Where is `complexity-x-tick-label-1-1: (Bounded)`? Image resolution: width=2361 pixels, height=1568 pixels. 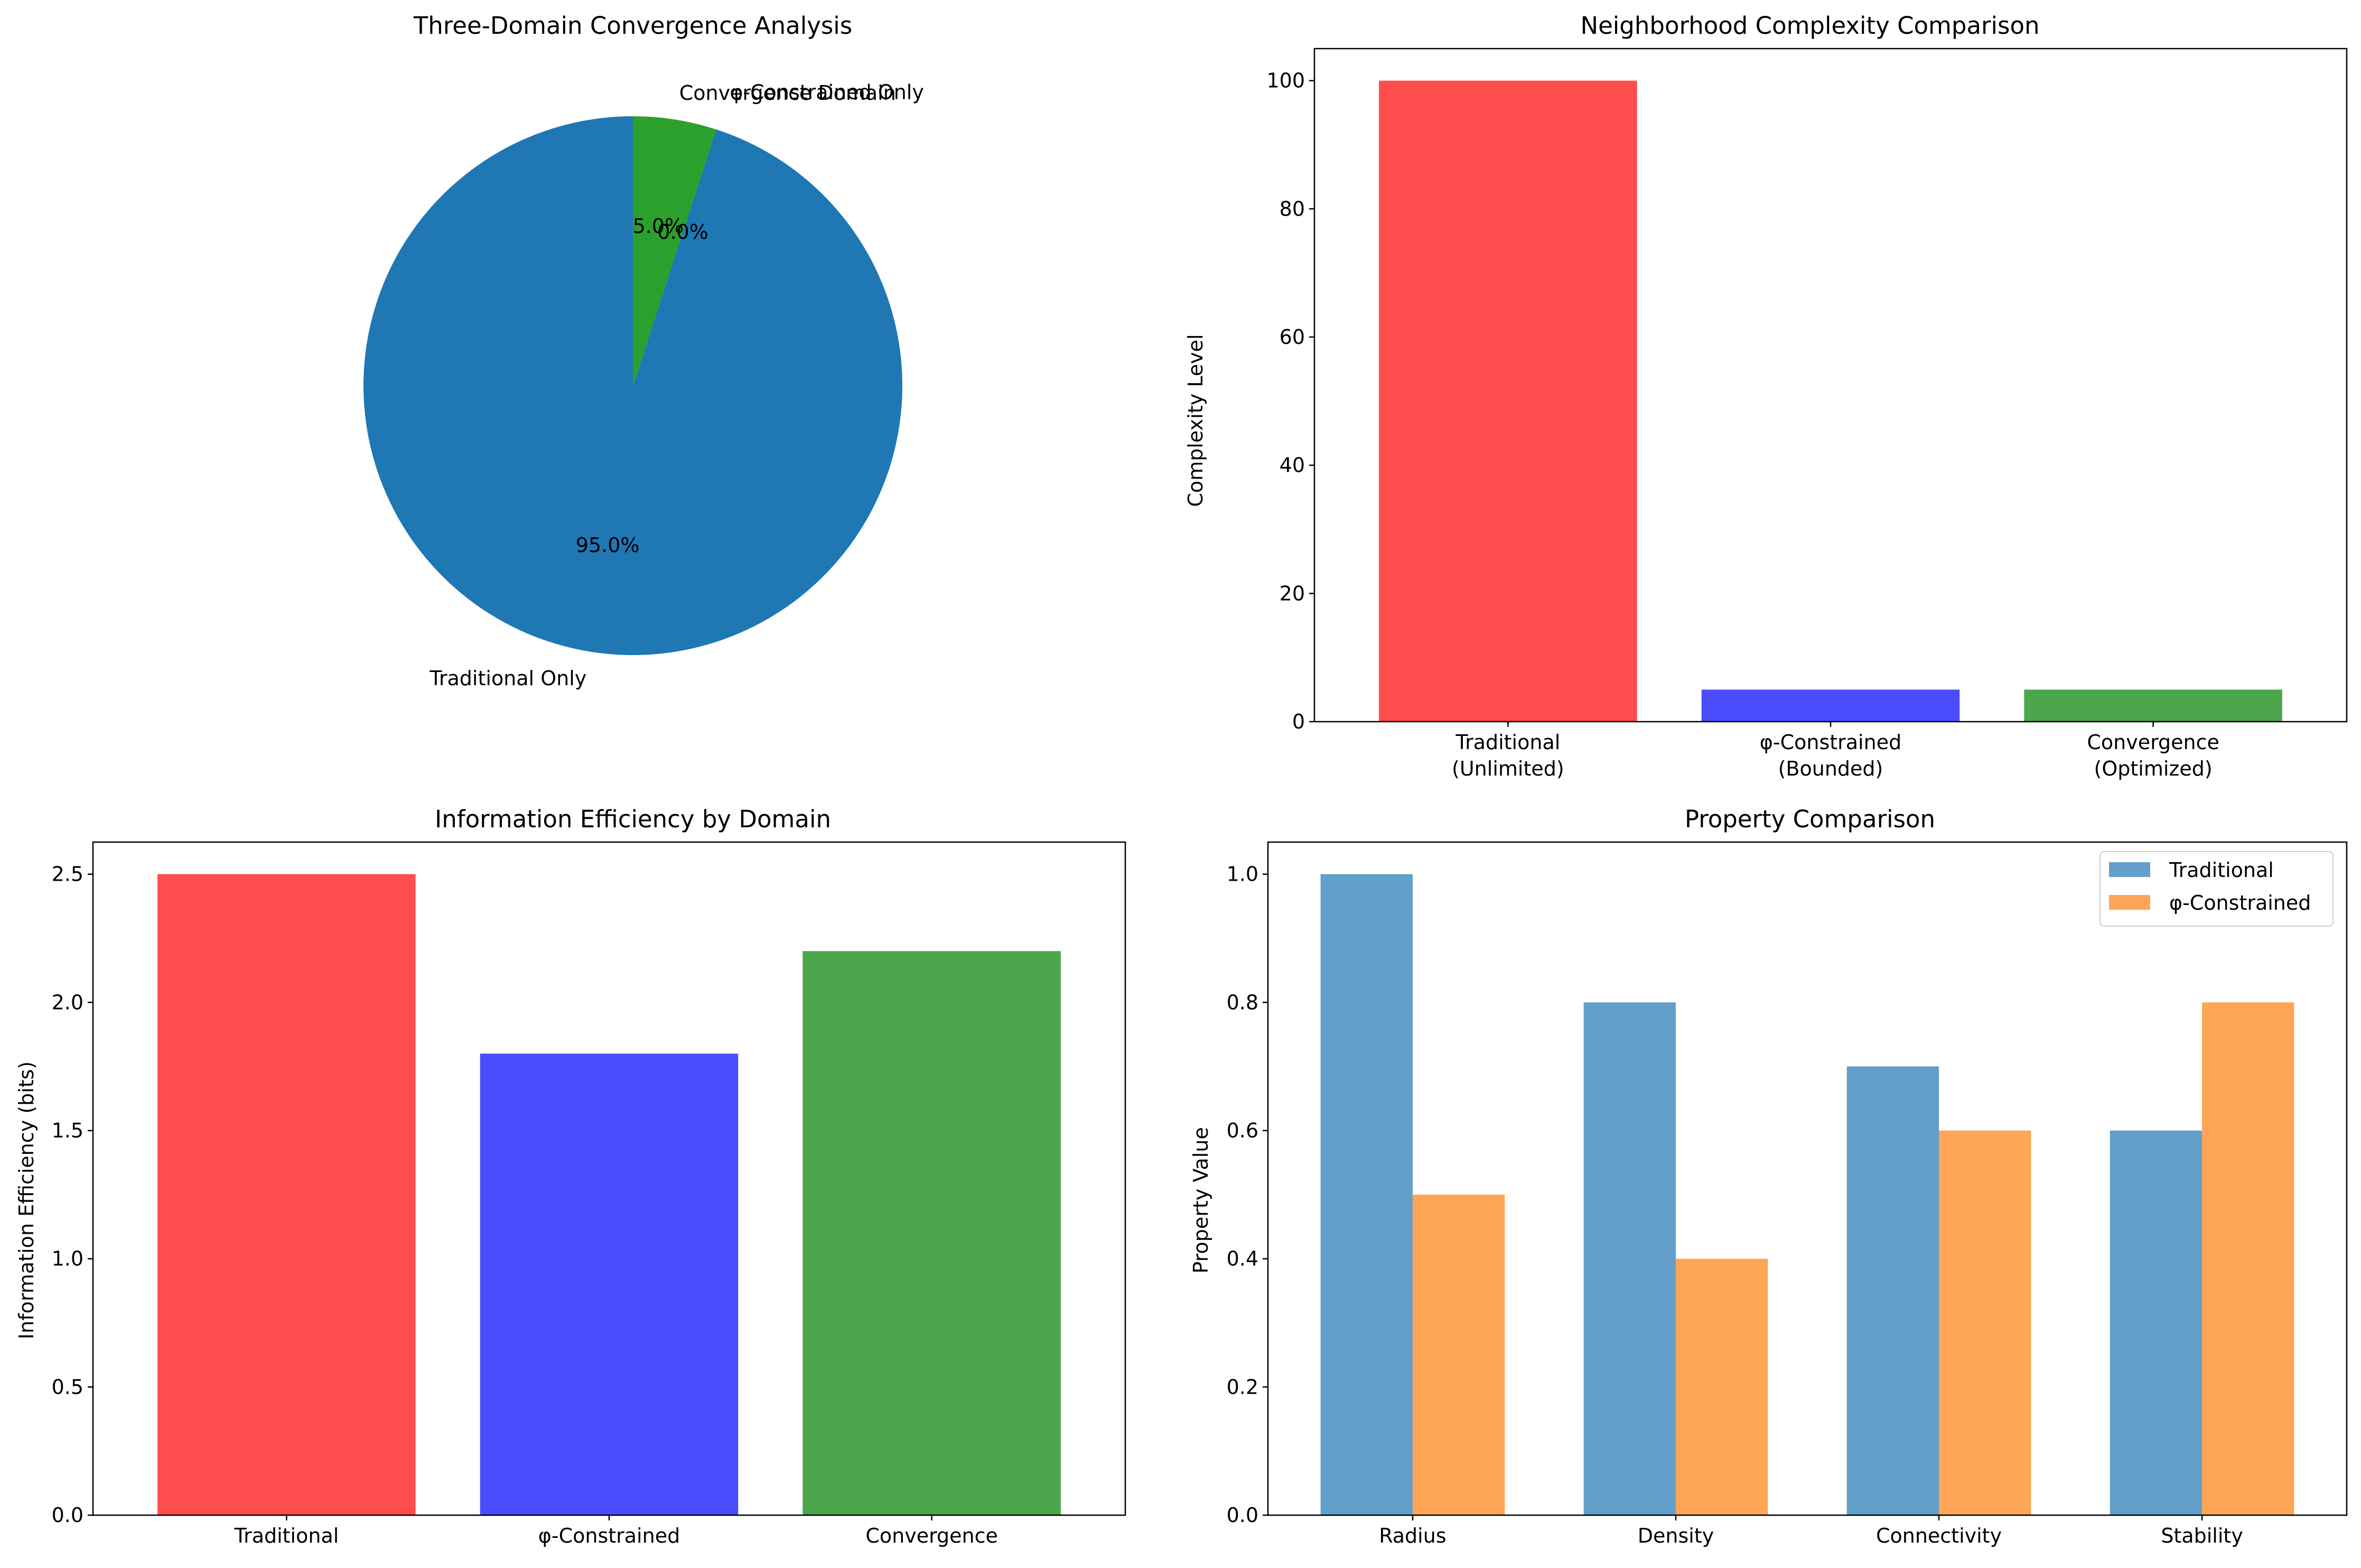
complexity-x-tick-label-1-1: (Bounded) is located at coordinates (1830, 768).